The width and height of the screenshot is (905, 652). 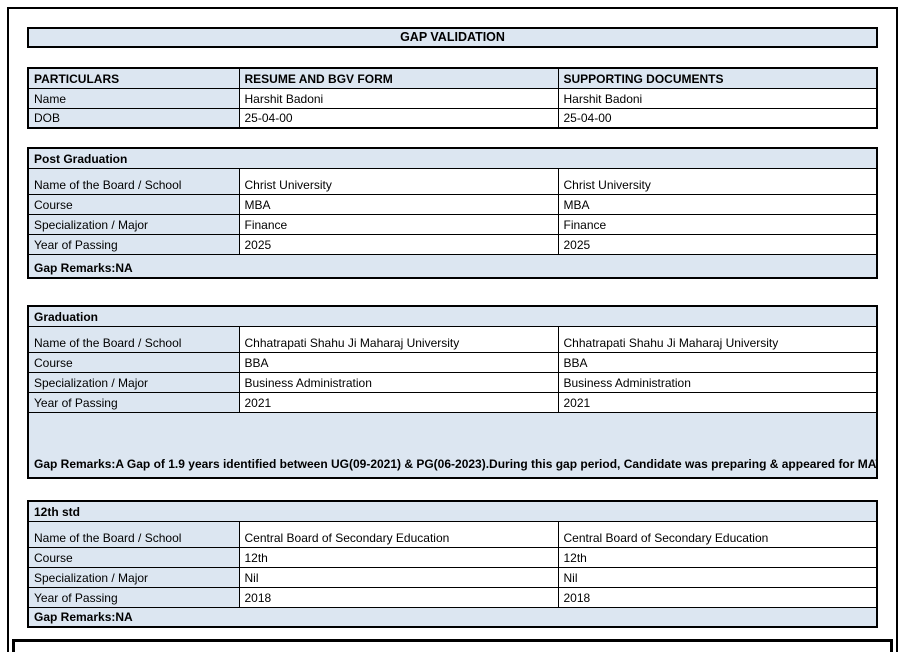 I want to click on resume-value: MBA, so click(x=398, y=204).